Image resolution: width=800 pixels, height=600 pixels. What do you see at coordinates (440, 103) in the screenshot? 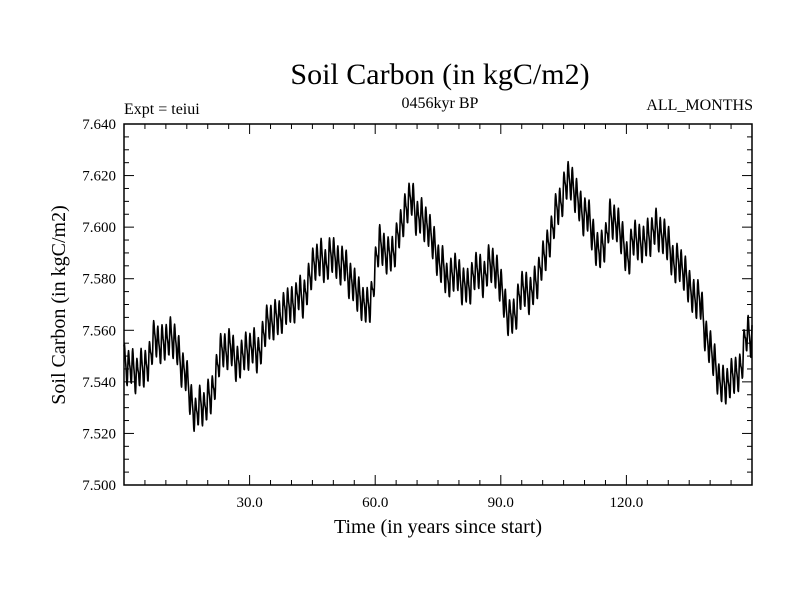
I see `chart-subtitle: 0456kyr BP` at bounding box center [440, 103].